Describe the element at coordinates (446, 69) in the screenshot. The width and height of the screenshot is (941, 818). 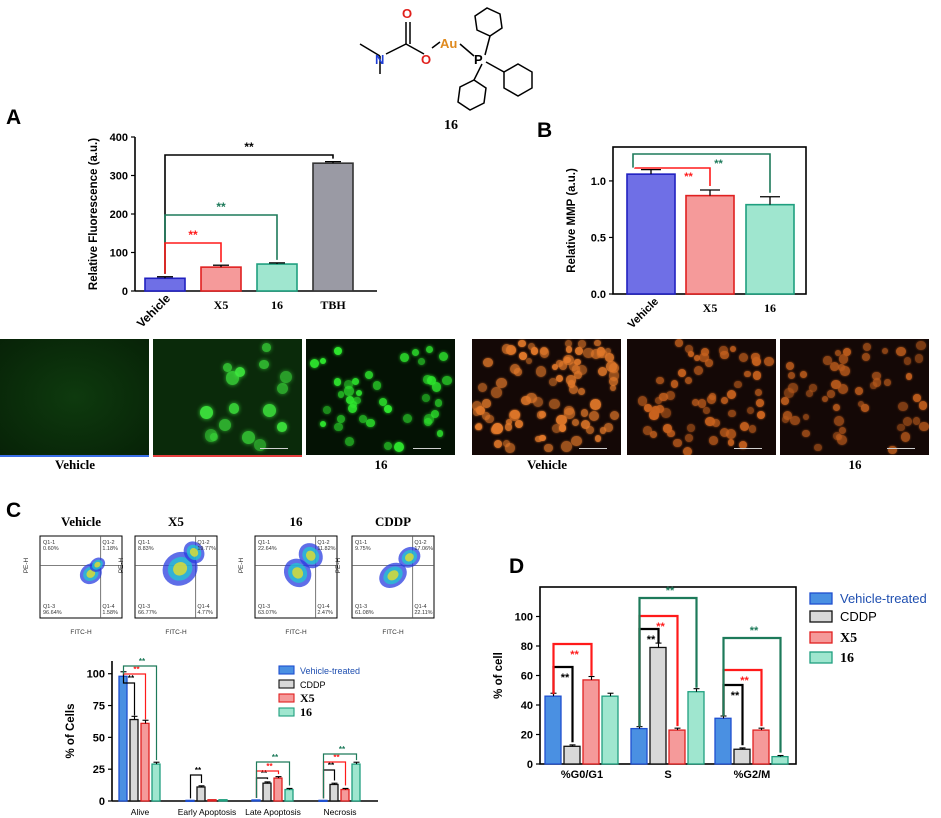
I see `chemical-structure: O N O Au P 16` at that location.